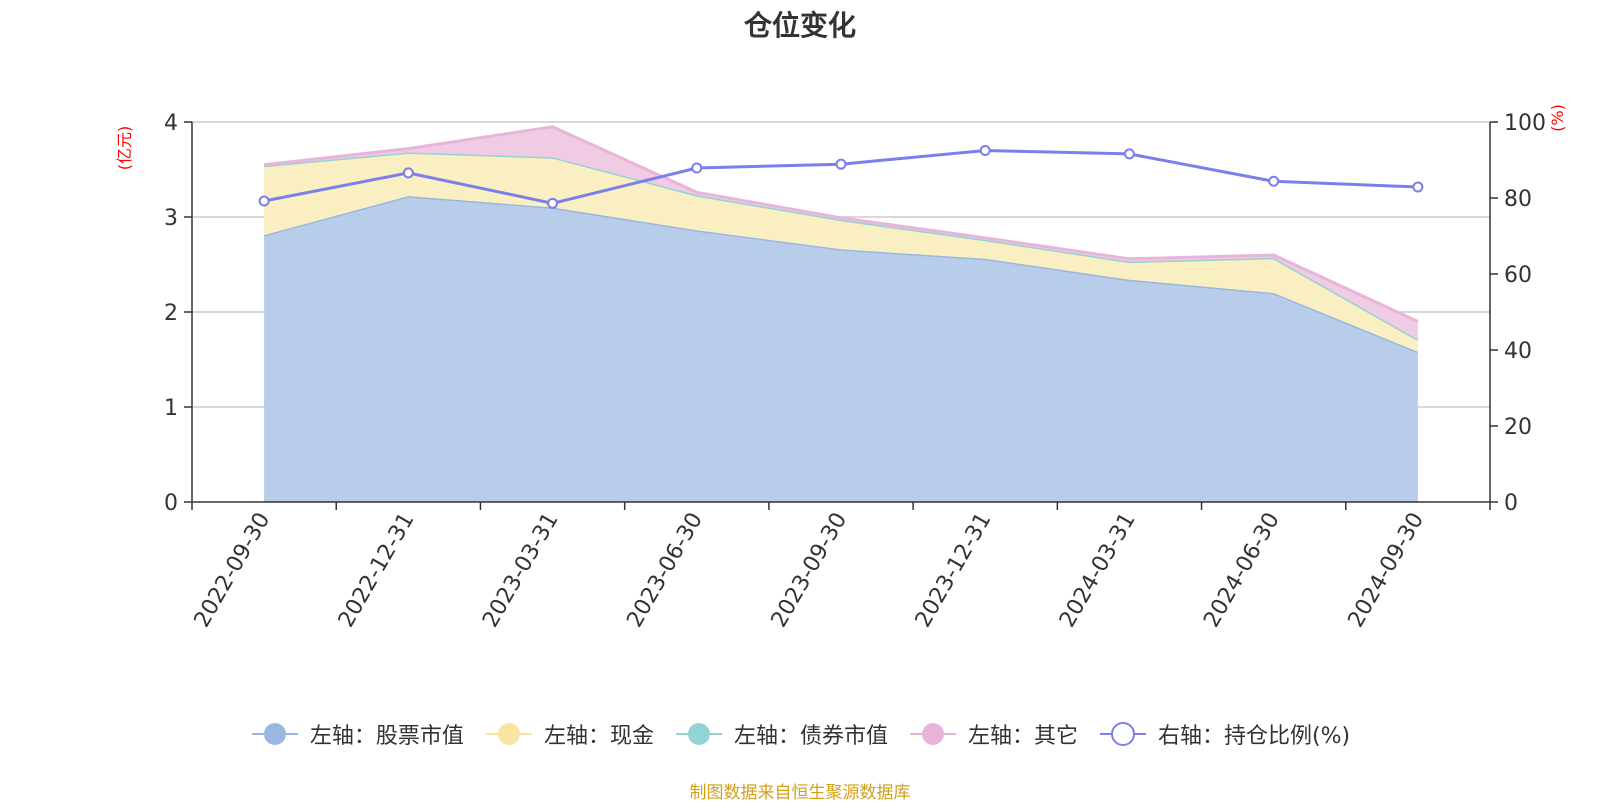 This screenshot has width=1600, height=803. Describe the element at coordinates (1242, 570) in the screenshot. I see `x-axis-tick-label: 2024-06-30` at that location.